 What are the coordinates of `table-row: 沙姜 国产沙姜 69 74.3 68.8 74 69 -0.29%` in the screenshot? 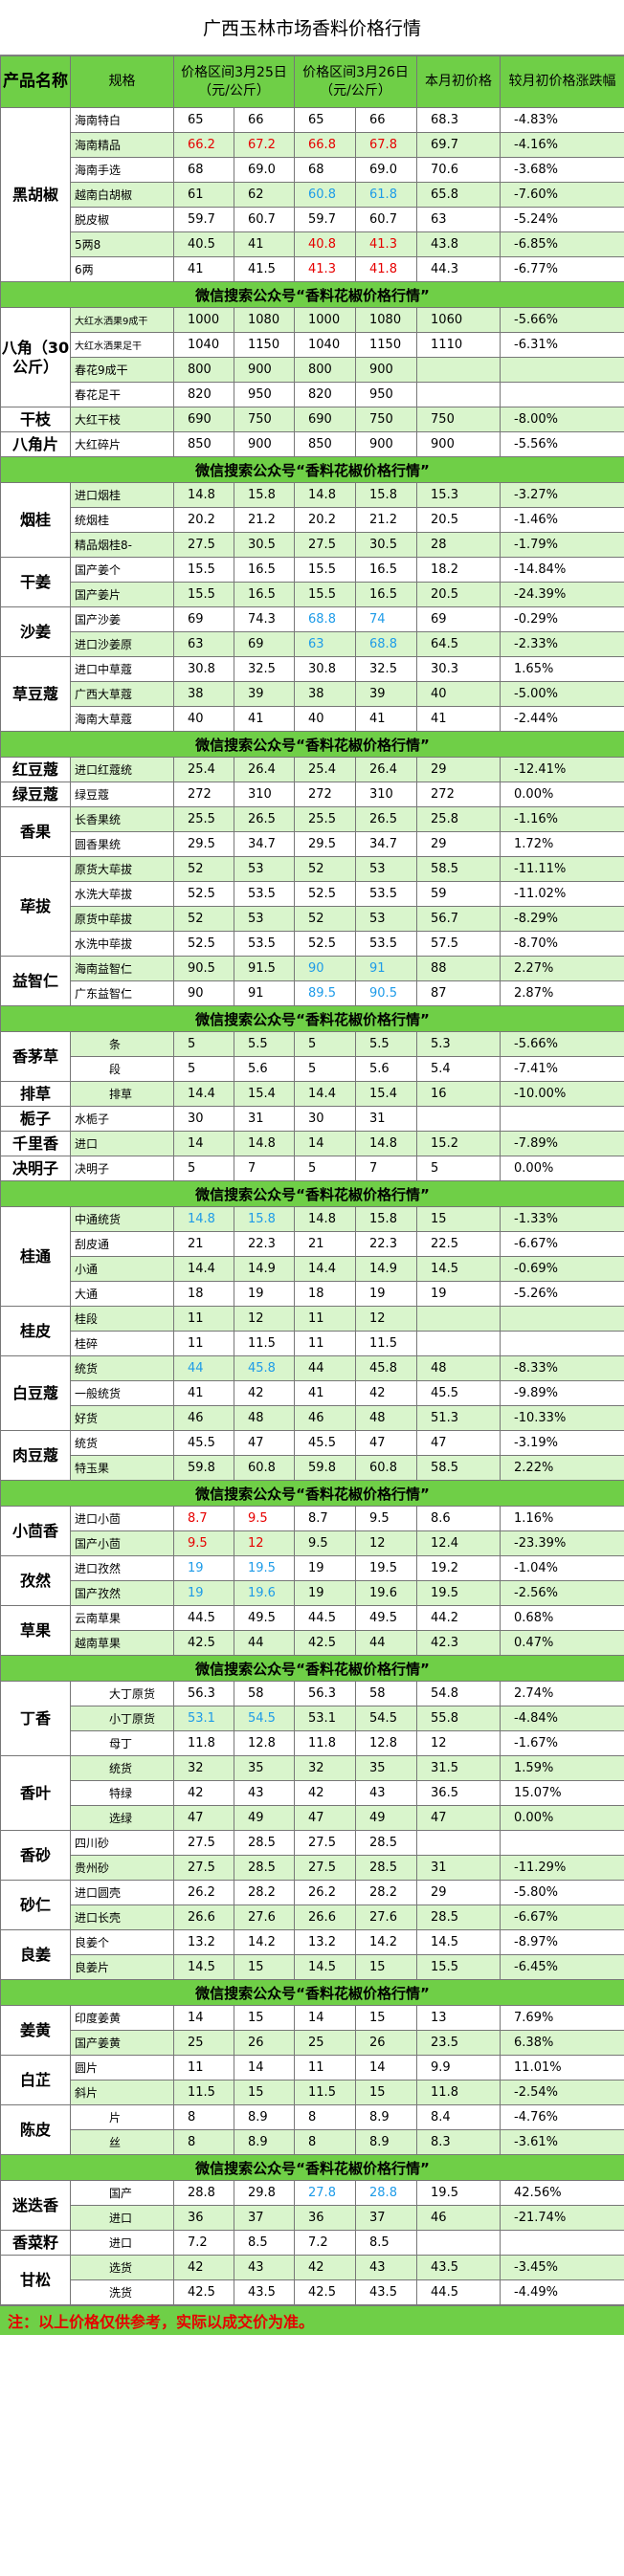 It's located at (312, 631).